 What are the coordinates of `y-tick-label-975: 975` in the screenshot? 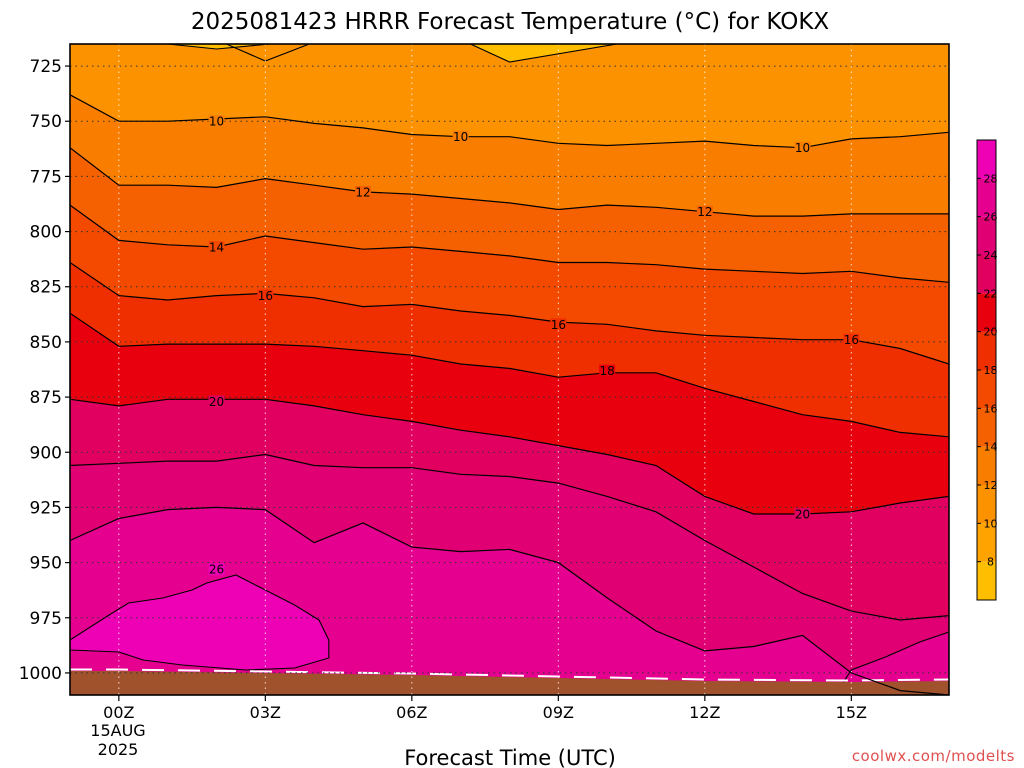 It's located at (46, 619).